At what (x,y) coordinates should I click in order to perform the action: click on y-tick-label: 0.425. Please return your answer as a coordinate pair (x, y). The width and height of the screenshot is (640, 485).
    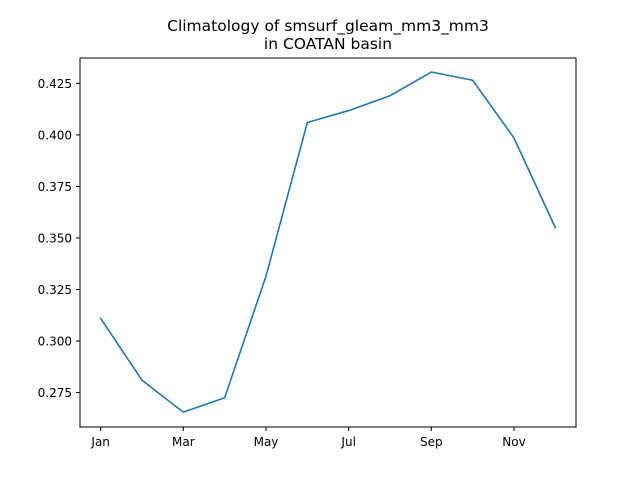
    Looking at the image, I should click on (55, 84).